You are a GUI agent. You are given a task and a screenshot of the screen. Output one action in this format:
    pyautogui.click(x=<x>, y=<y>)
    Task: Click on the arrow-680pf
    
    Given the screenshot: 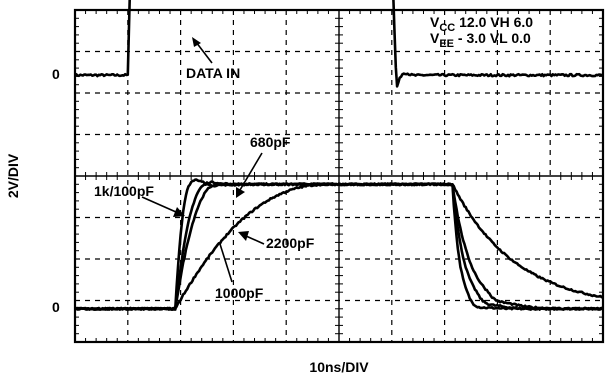 What is the action you would take?
    pyautogui.click(x=251, y=171)
    